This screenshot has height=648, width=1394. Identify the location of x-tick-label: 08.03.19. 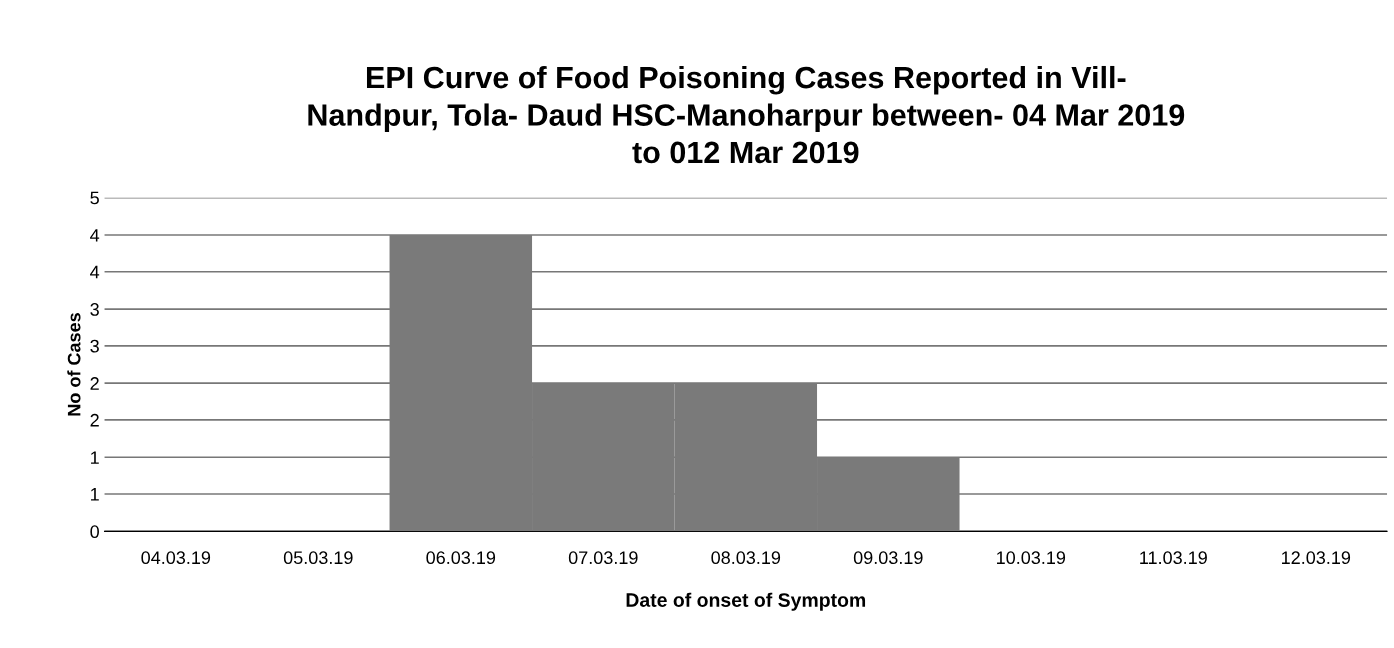
(746, 558).